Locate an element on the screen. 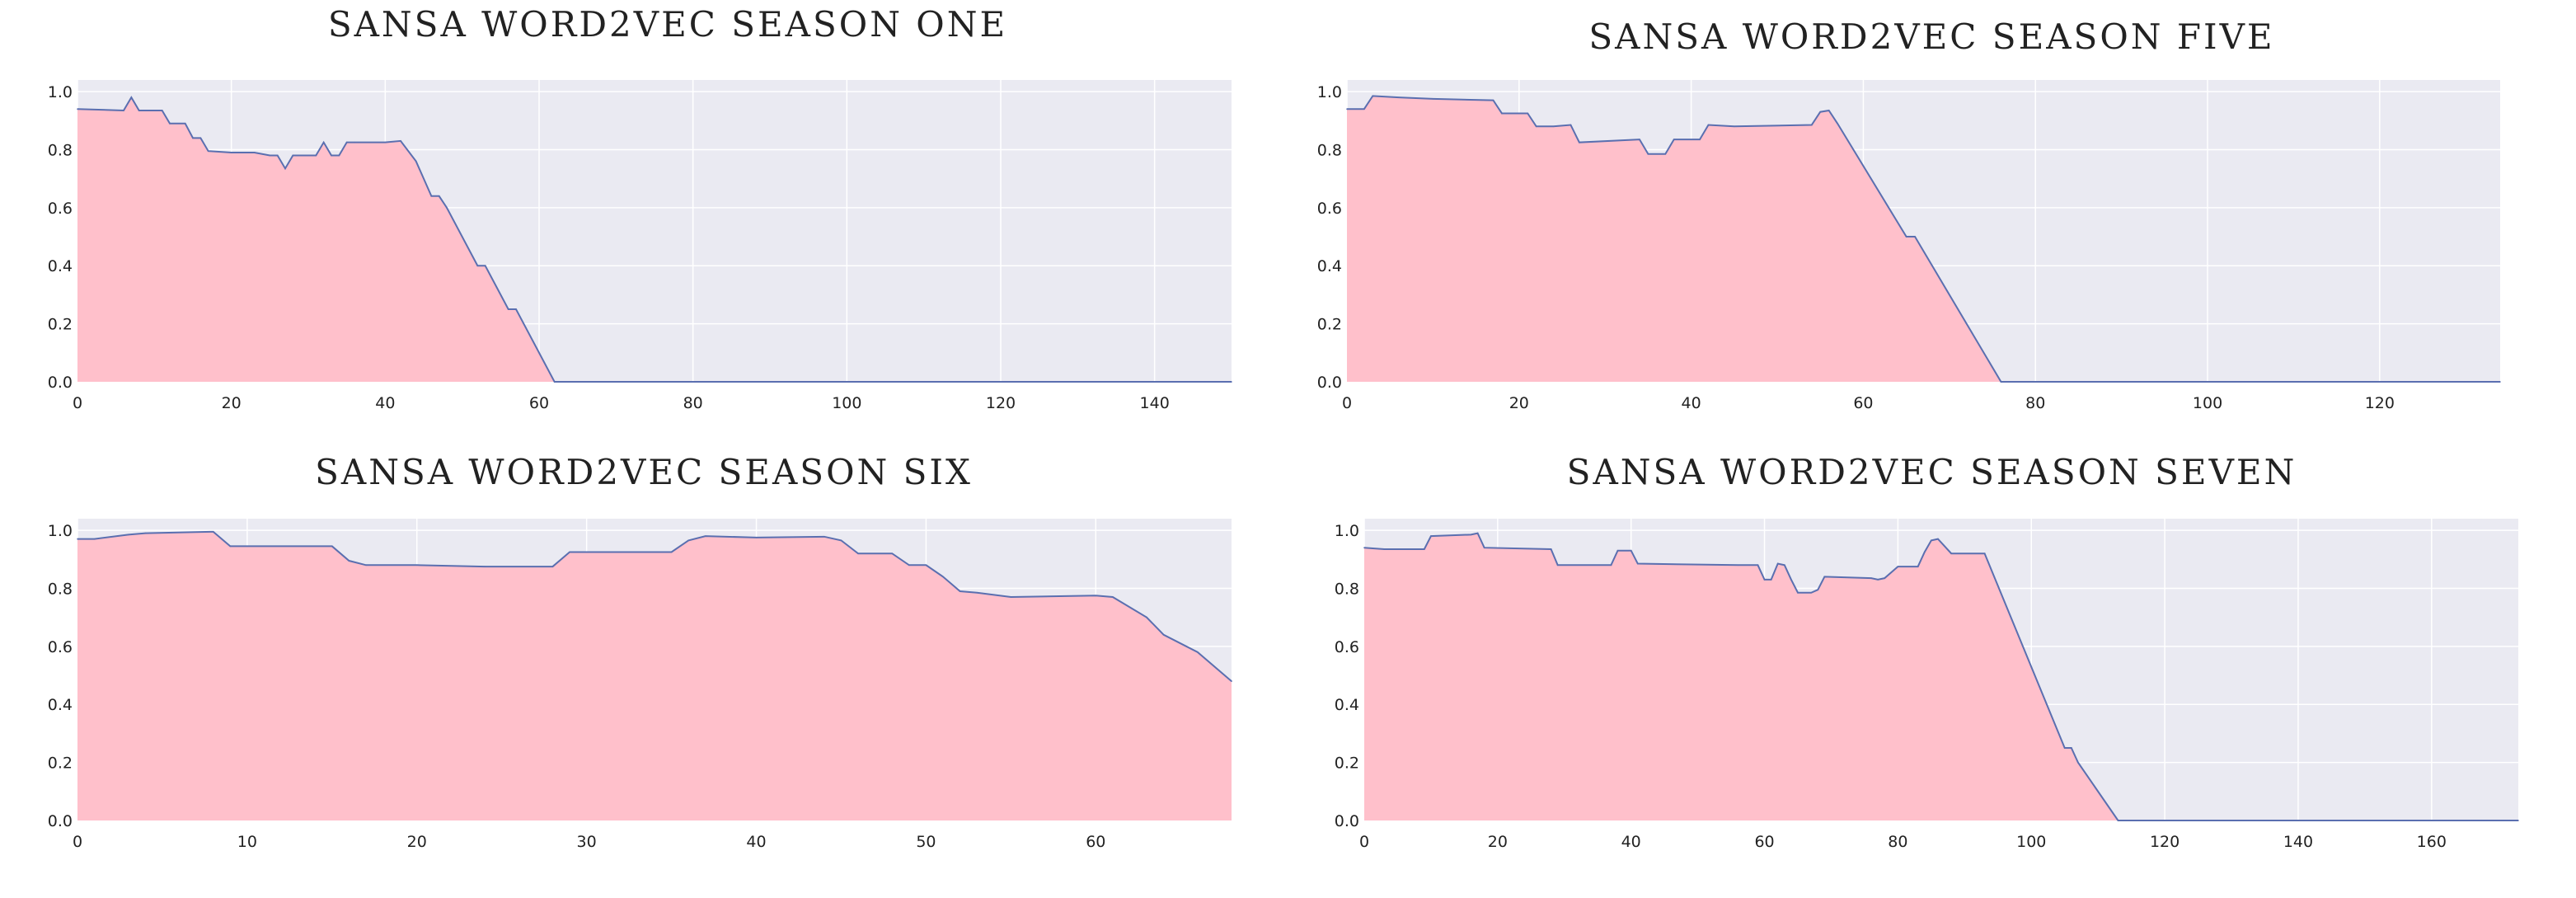 The height and width of the screenshot is (898, 2576). y-tick-label: 0.0 is located at coordinates (60, 821).